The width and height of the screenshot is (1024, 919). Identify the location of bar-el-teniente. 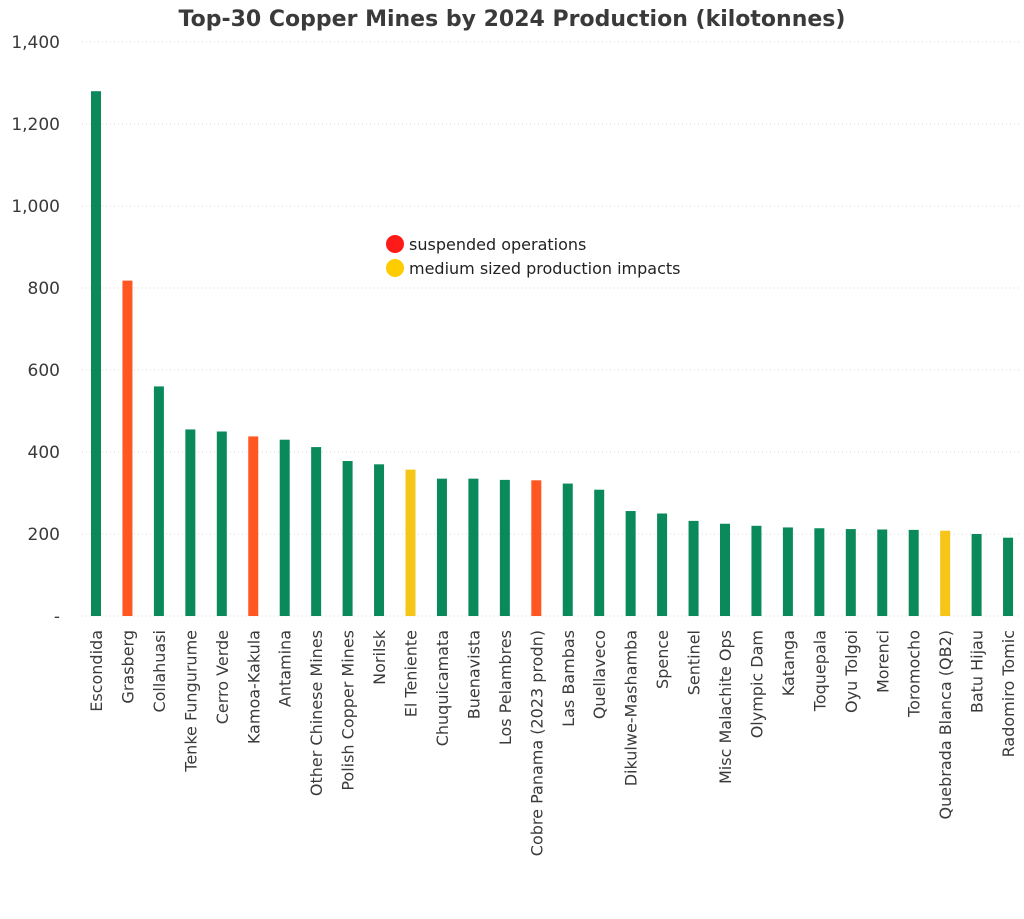
(410, 542).